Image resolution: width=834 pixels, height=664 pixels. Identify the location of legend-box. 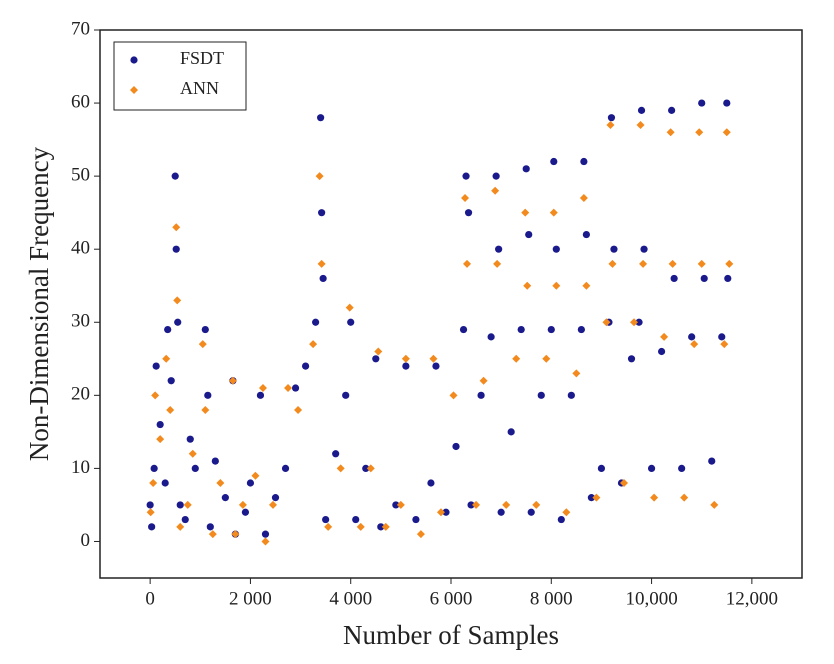
(180, 76).